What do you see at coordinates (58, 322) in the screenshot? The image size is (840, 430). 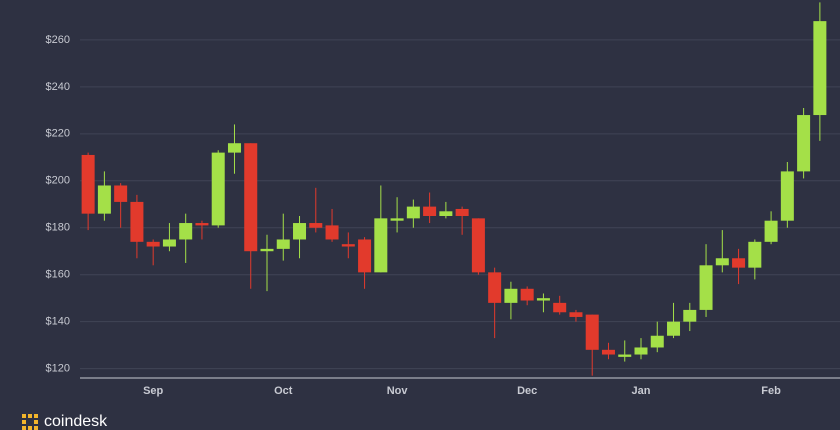 I see `y-tick-label: $140` at bounding box center [58, 322].